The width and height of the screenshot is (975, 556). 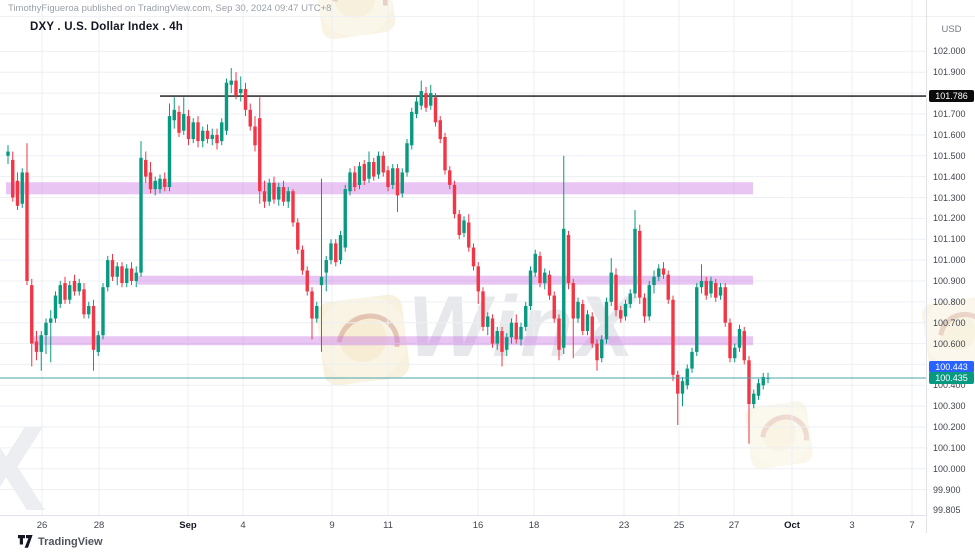 I want to click on time-tick-label: 3, so click(x=852, y=525).